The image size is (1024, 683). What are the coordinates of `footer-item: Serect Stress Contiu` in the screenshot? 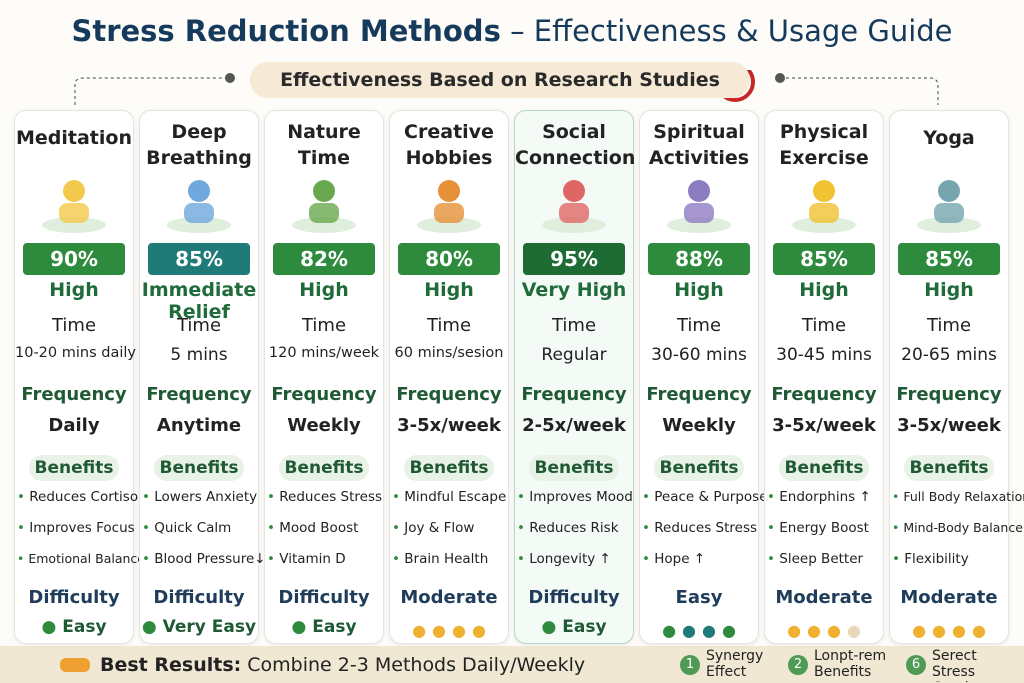 It's located at (954, 665).